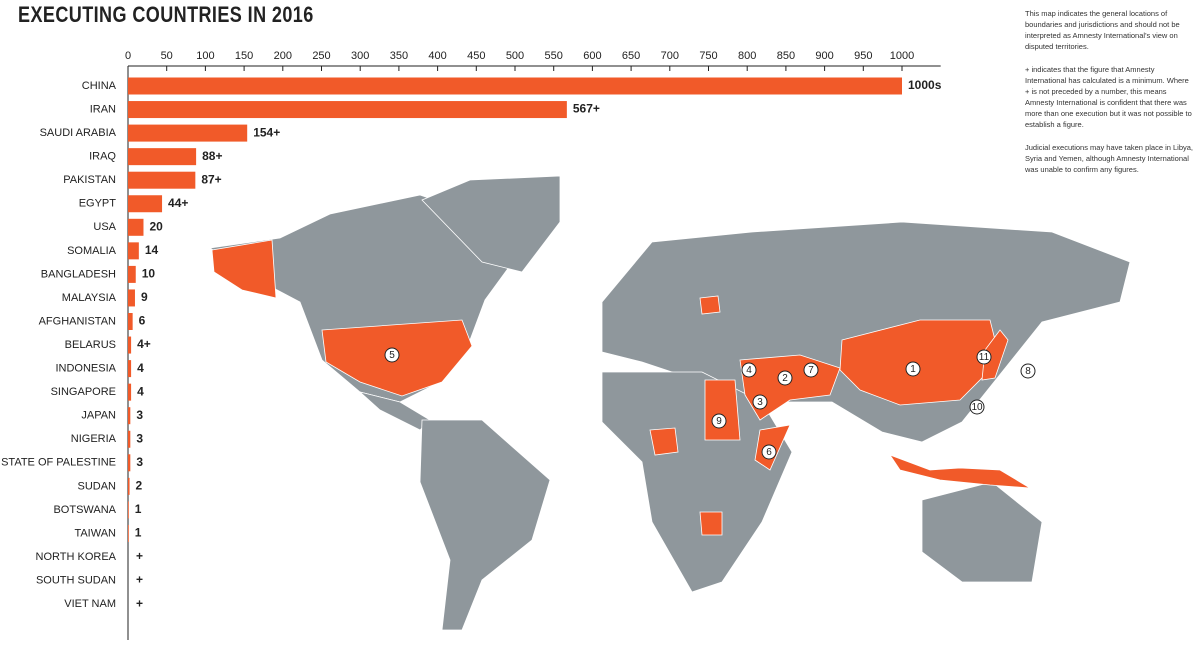  I want to click on y-tick-label: SUDAN, so click(96, 486).